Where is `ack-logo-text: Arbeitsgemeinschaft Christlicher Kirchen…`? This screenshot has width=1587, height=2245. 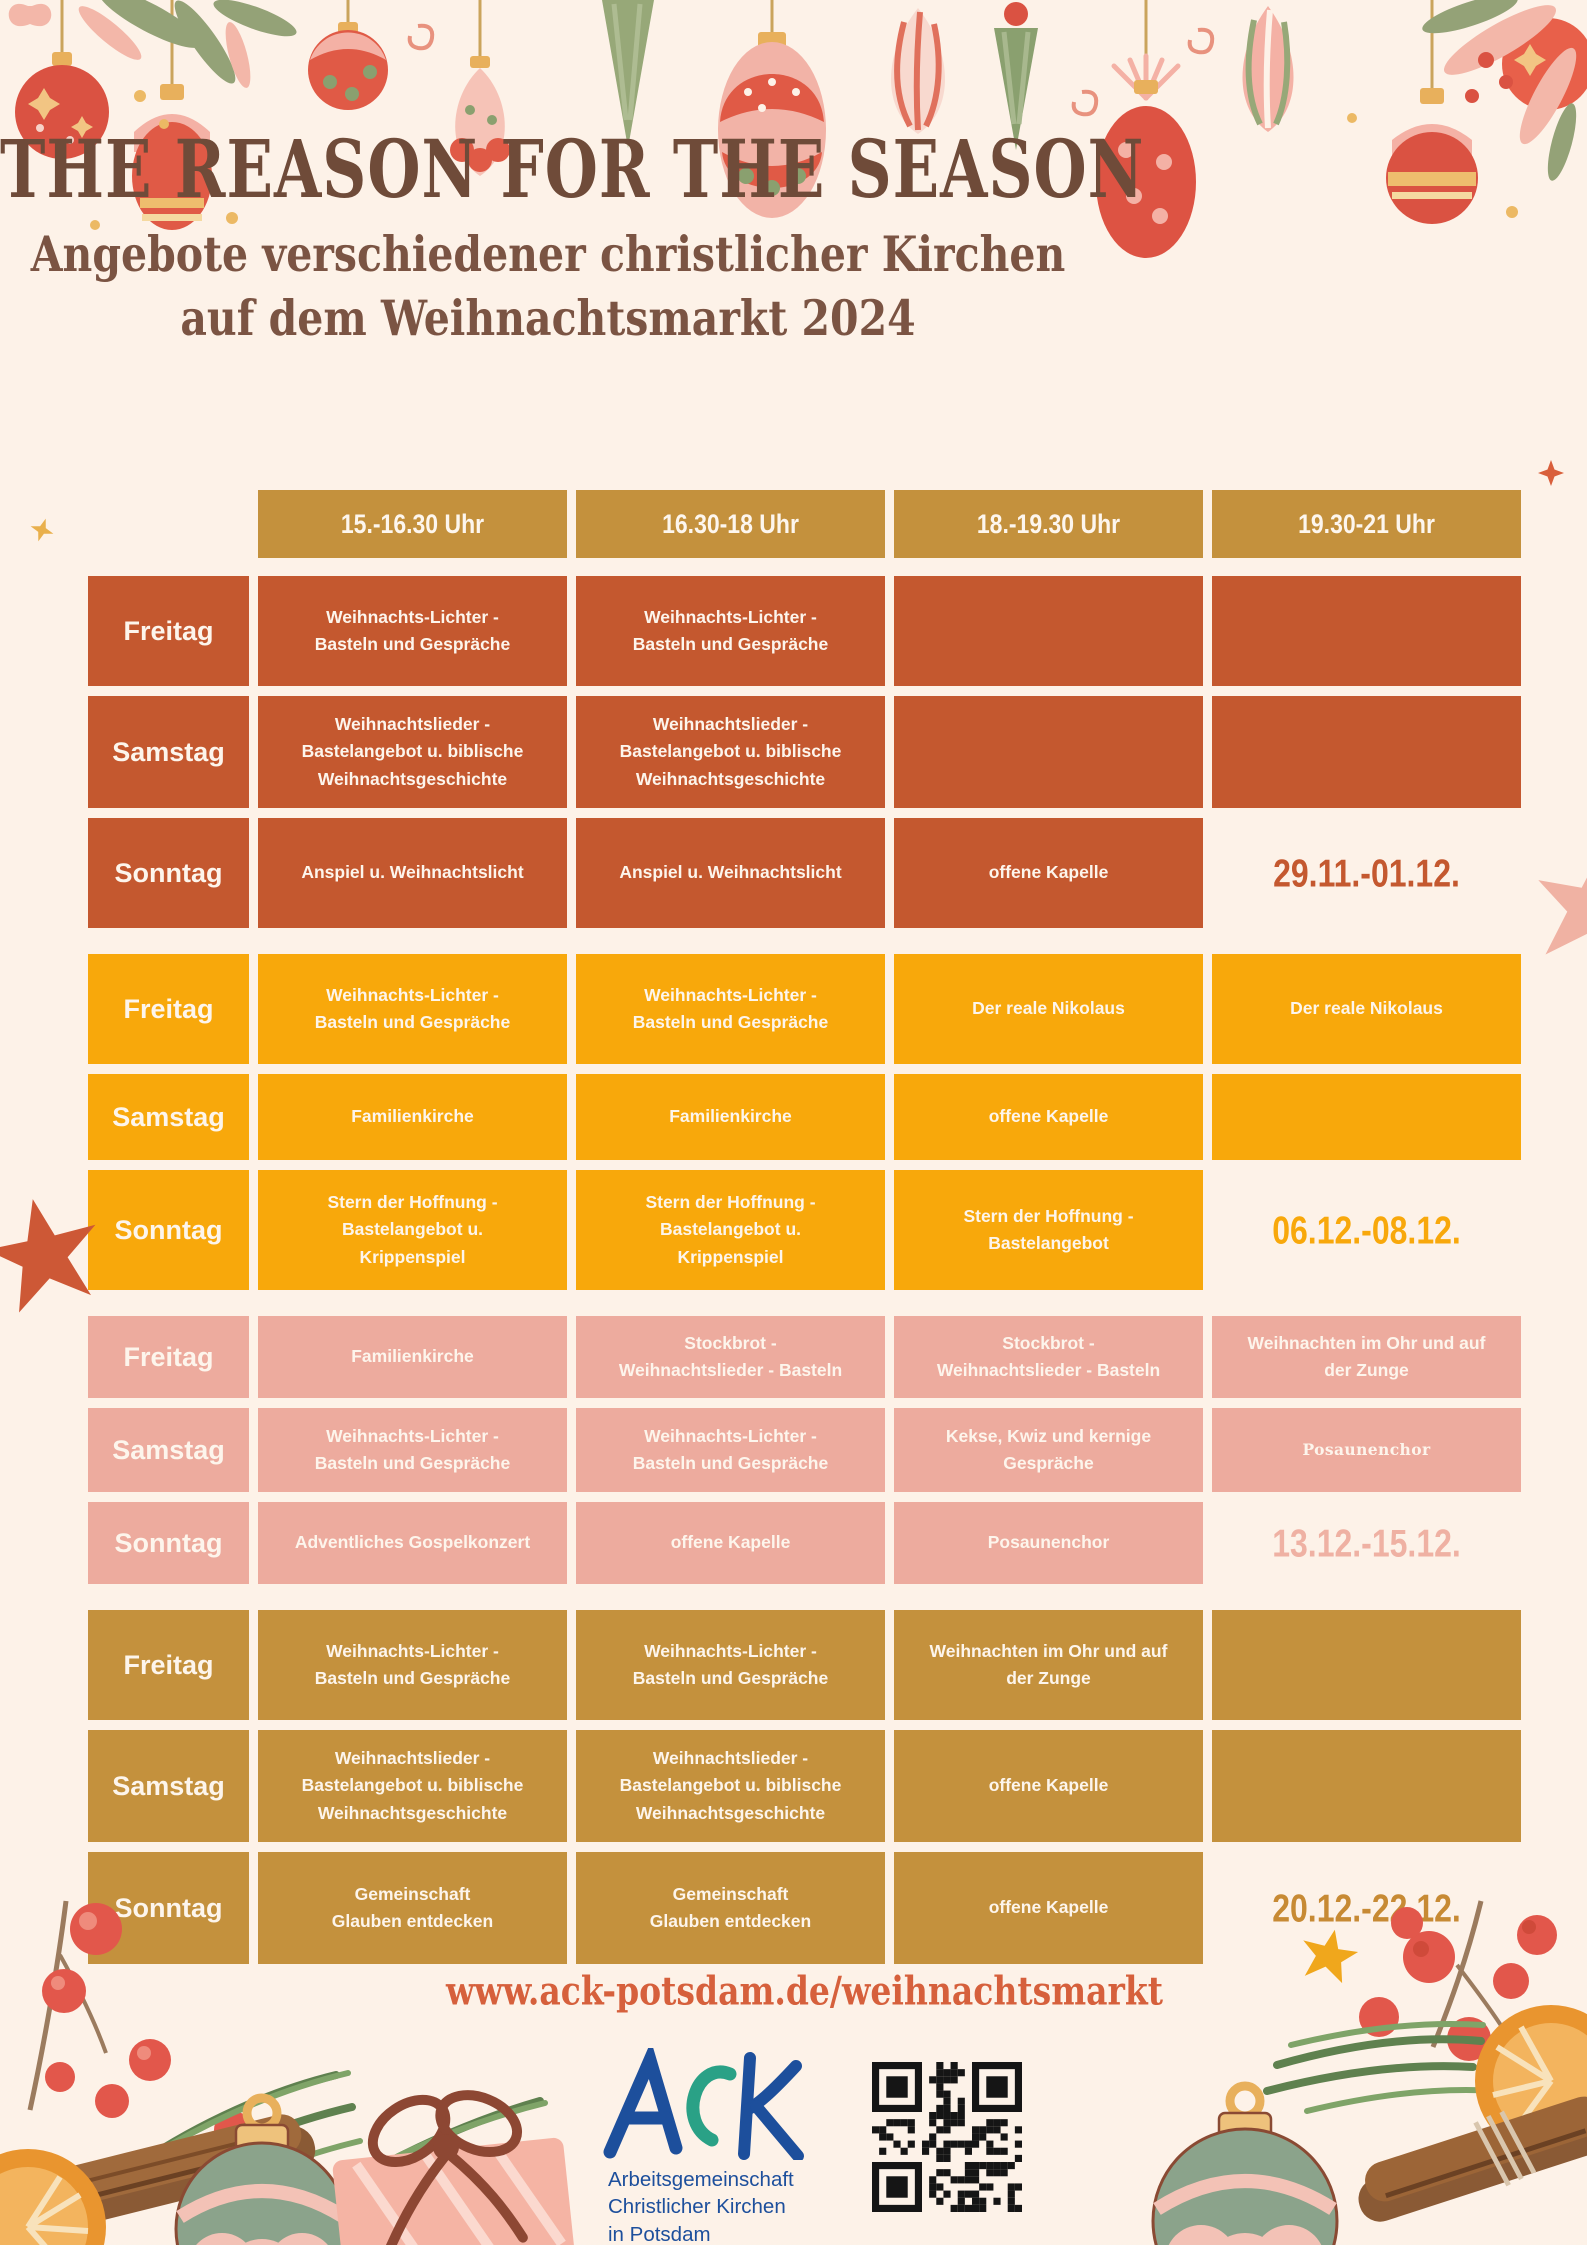 ack-logo-text: Arbeitsgemeinschaft Christlicher Kirchen… is located at coordinates (718, 2205).